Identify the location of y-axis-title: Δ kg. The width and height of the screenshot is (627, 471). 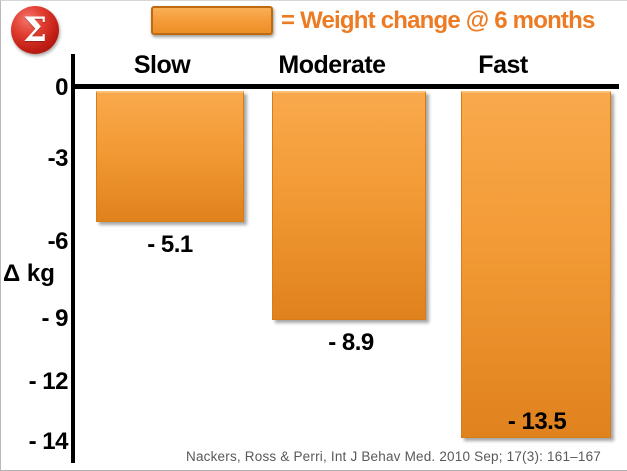
(29, 273).